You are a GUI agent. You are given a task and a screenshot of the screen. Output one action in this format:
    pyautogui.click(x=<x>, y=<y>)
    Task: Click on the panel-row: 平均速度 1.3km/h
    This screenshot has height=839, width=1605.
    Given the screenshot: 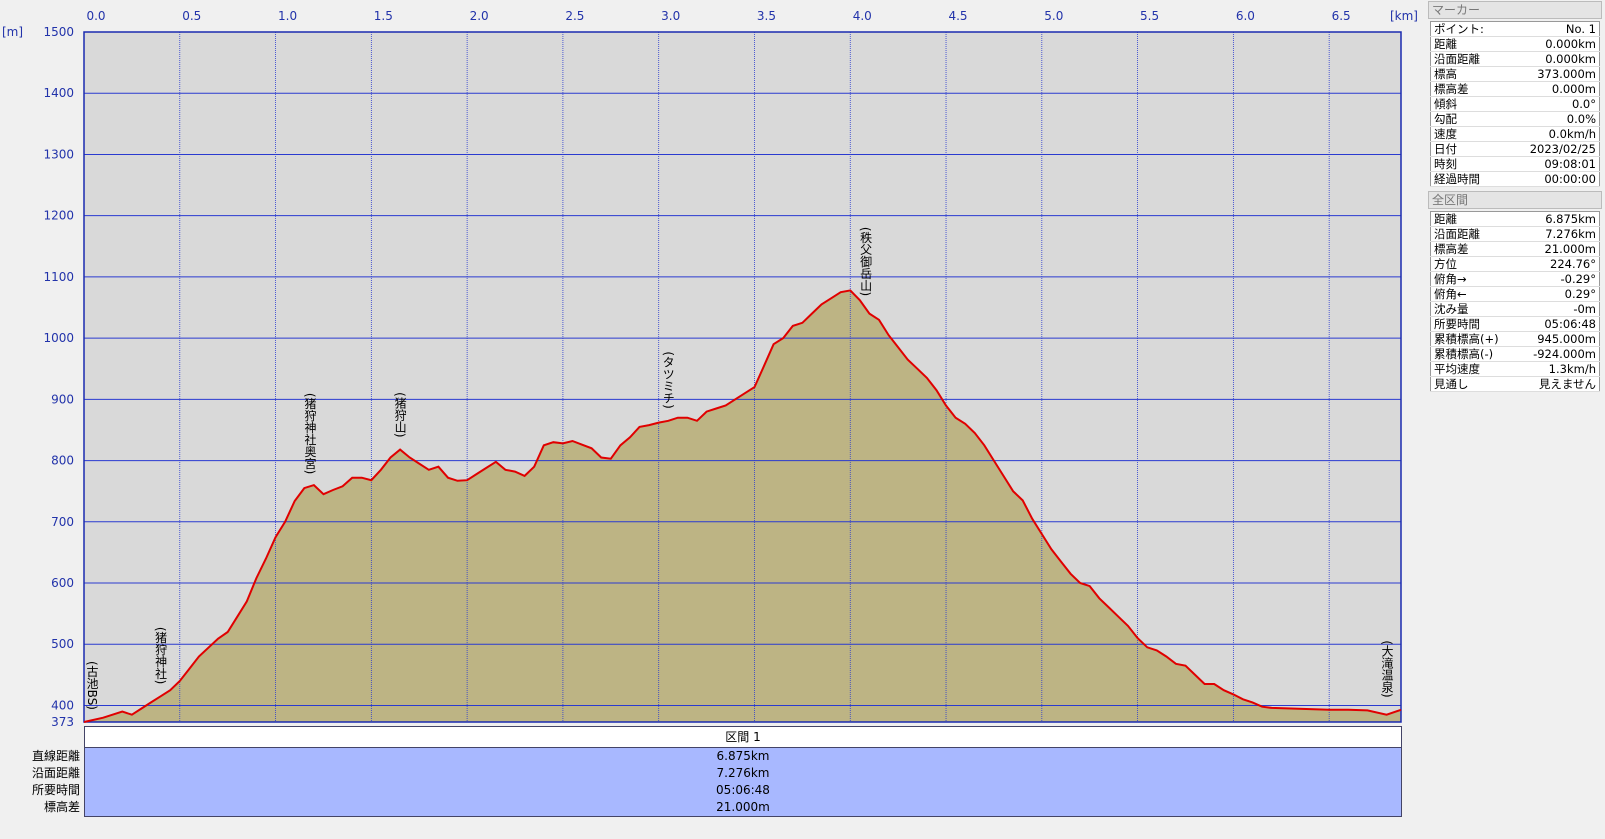 What is the action you would take?
    pyautogui.click(x=1515, y=369)
    